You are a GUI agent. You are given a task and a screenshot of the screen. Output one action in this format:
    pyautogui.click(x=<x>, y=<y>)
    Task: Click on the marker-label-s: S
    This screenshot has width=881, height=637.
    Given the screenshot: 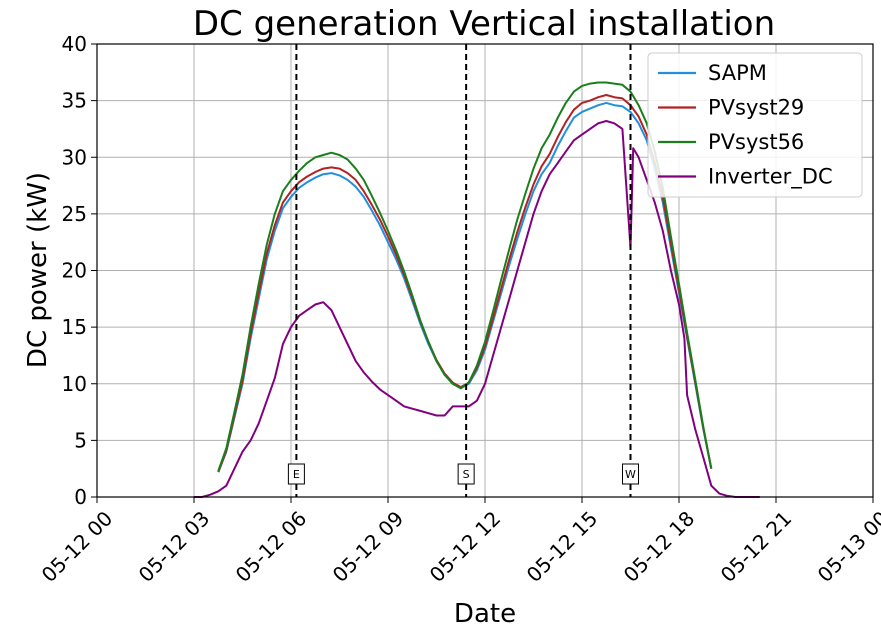 What is the action you would take?
    pyautogui.click(x=466, y=474)
    